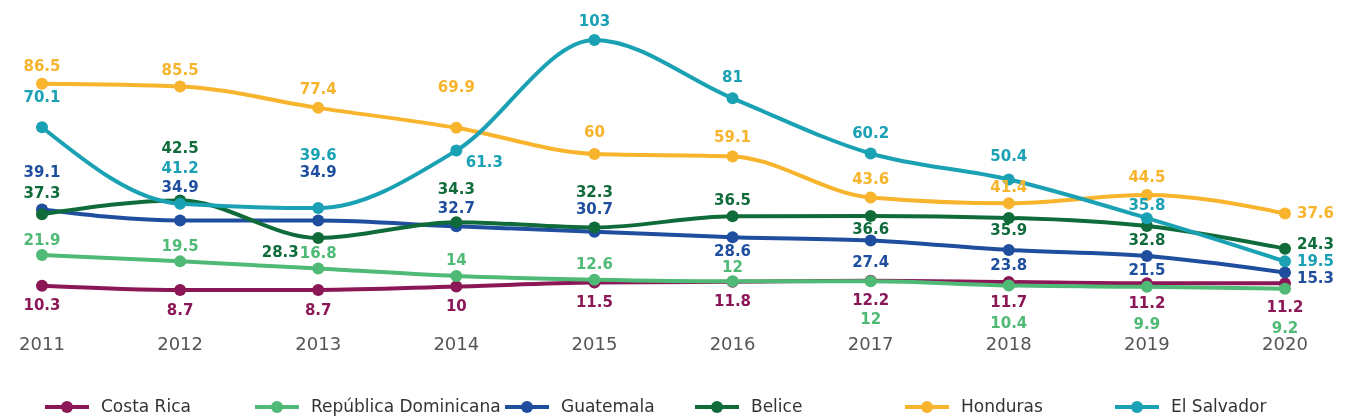 Image resolution: width=1346 pixels, height=418 pixels. What do you see at coordinates (180, 168) in the screenshot?
I see `data-label: 41.2` at bounding box center [180, 168].